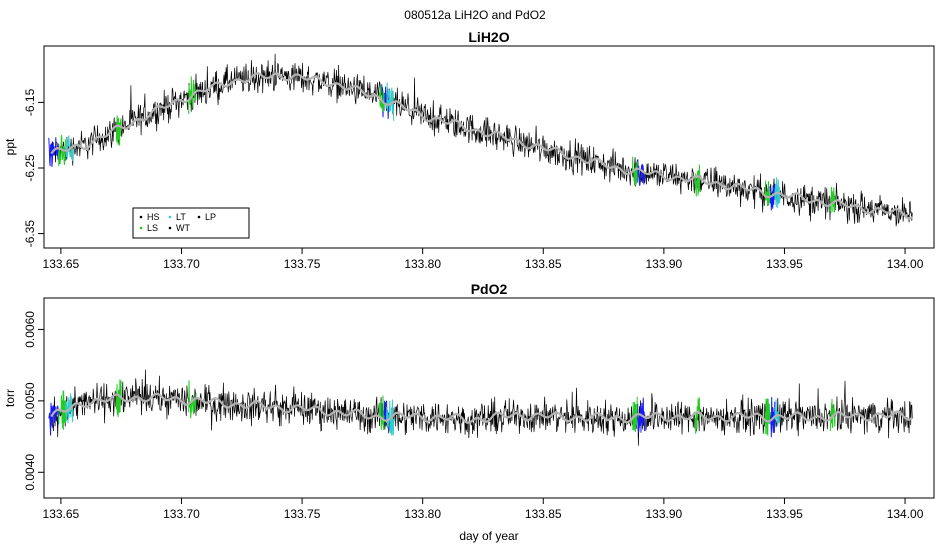 This screenshot has height=550, width=950. I want to click on pdo2-data, so click(480, 407).